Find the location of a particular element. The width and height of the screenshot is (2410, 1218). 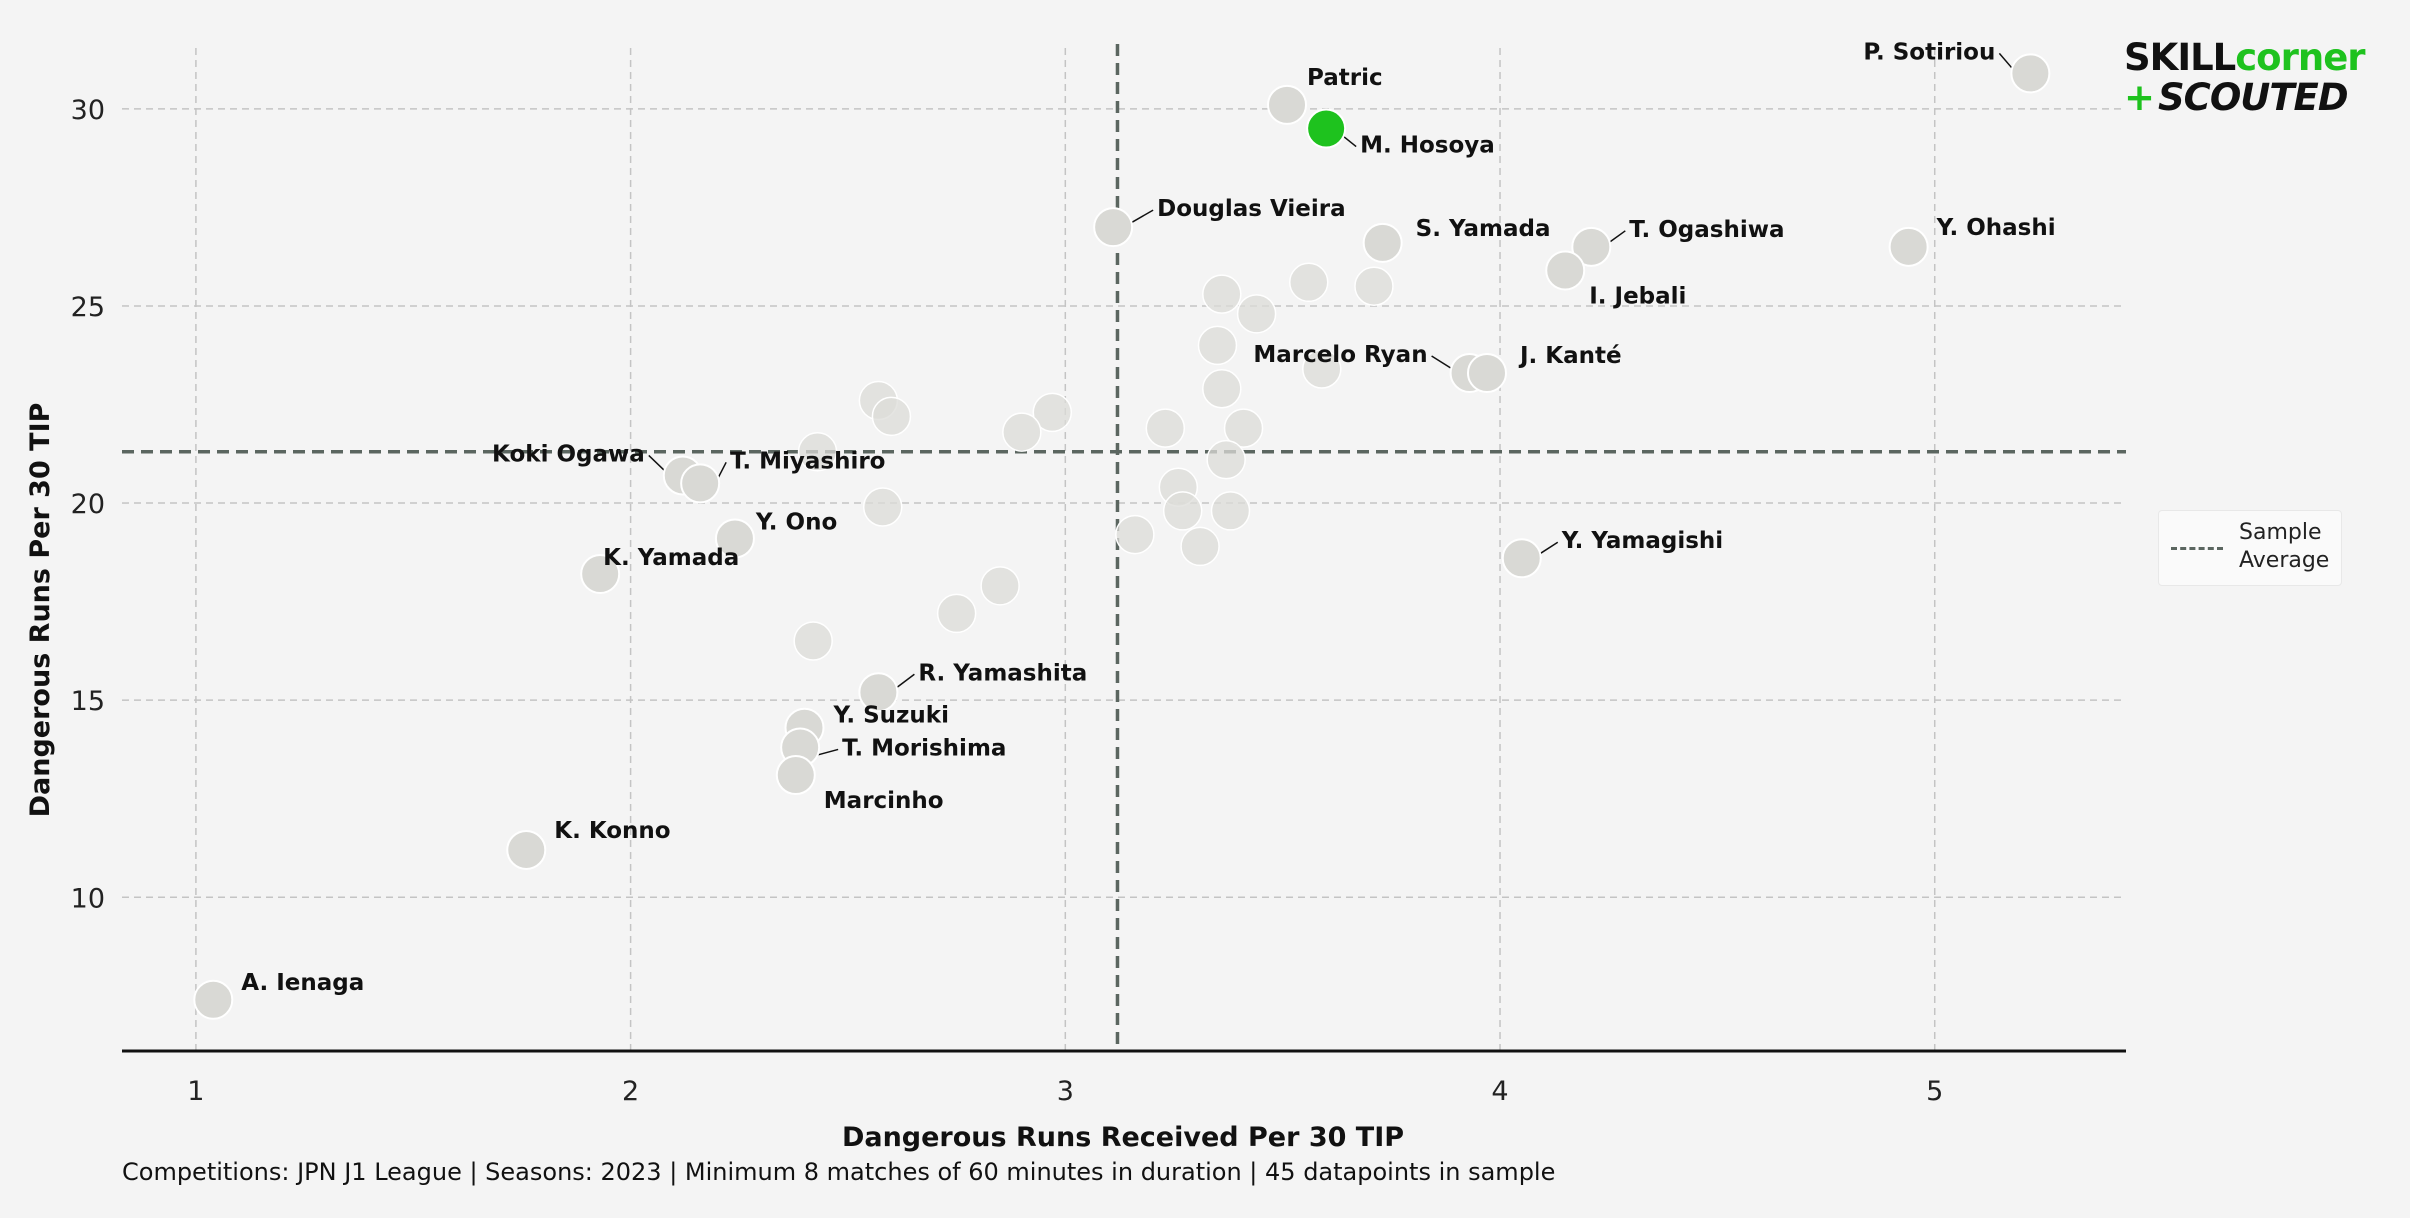

highlighted-data-point is located at coordinates (1326, 128).